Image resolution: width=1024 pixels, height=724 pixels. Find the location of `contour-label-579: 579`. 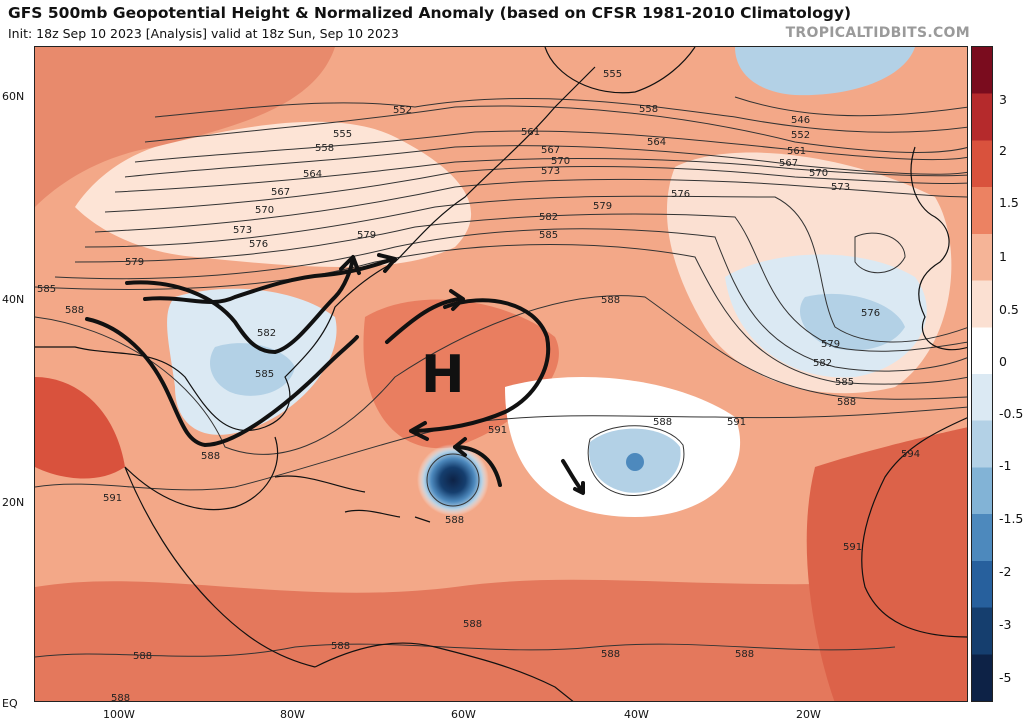

contour-label-579: 579 is located at coordinates (366, 235).